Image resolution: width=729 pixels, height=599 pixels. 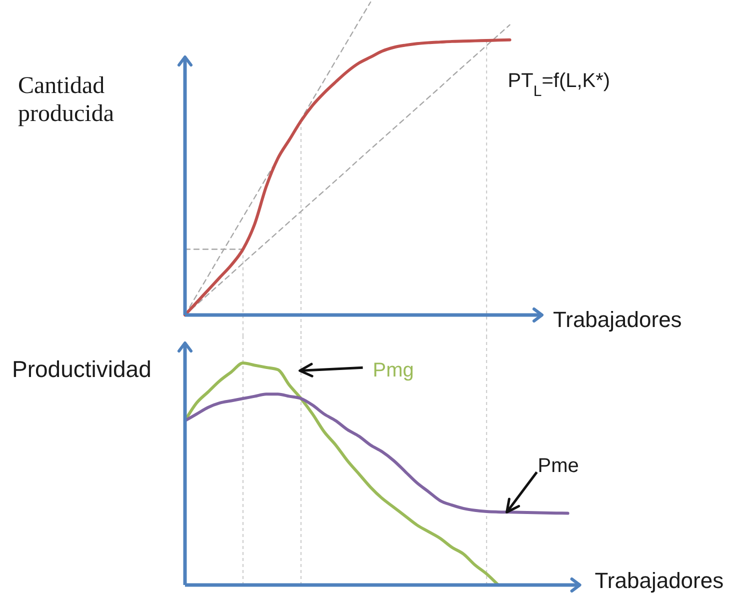 What do you see at coordinates (558, 466) in the screenshot?
I see `series-label: Pme` at bounding box center [558, 466].